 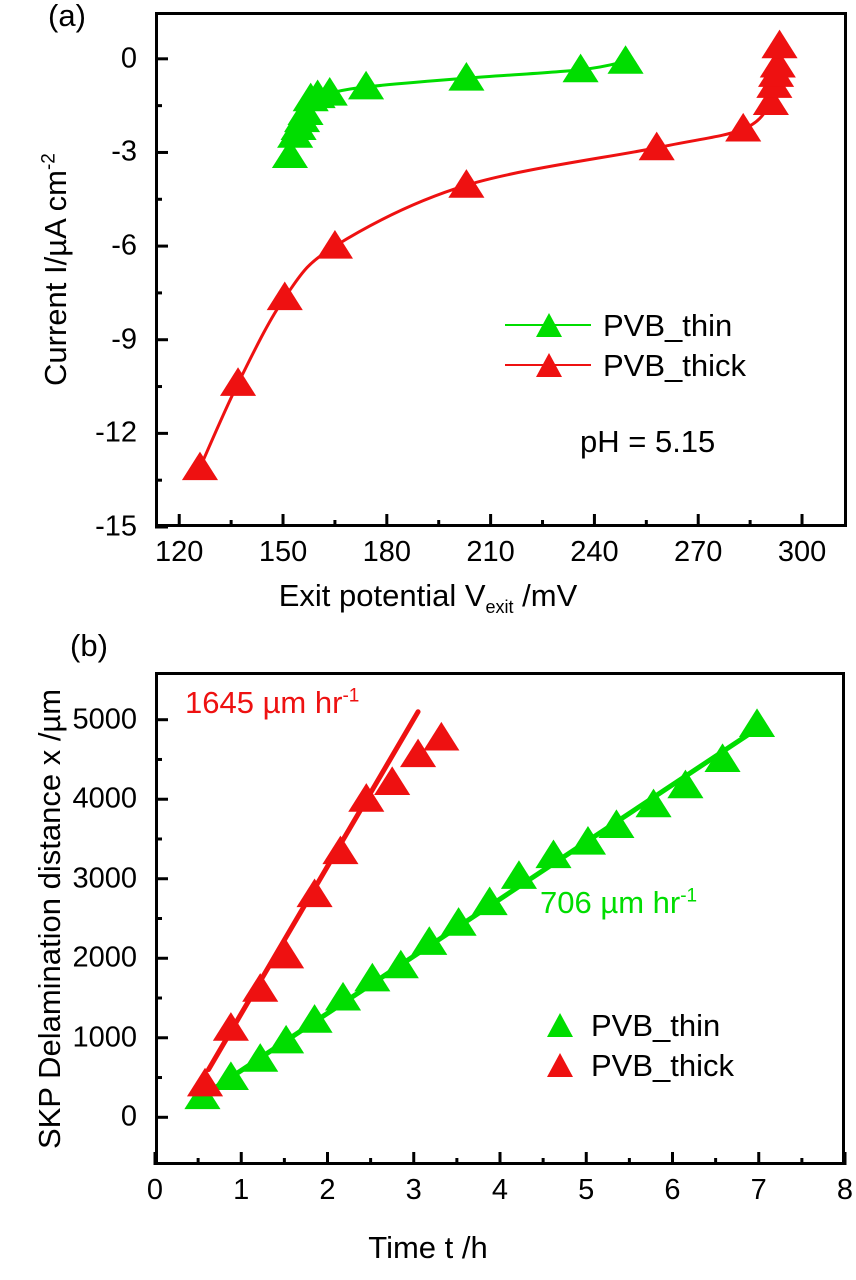 I want to click on x-tick-label: 2, so click(x=327, y=1190).